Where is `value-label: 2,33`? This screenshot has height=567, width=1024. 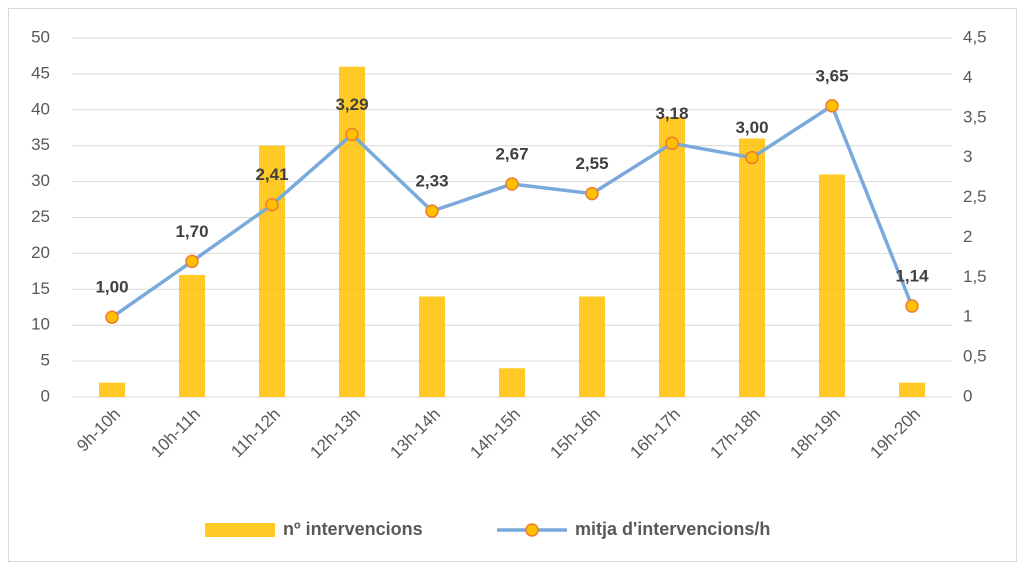 value-label: 2,33 is located at coordinates (431, 181).